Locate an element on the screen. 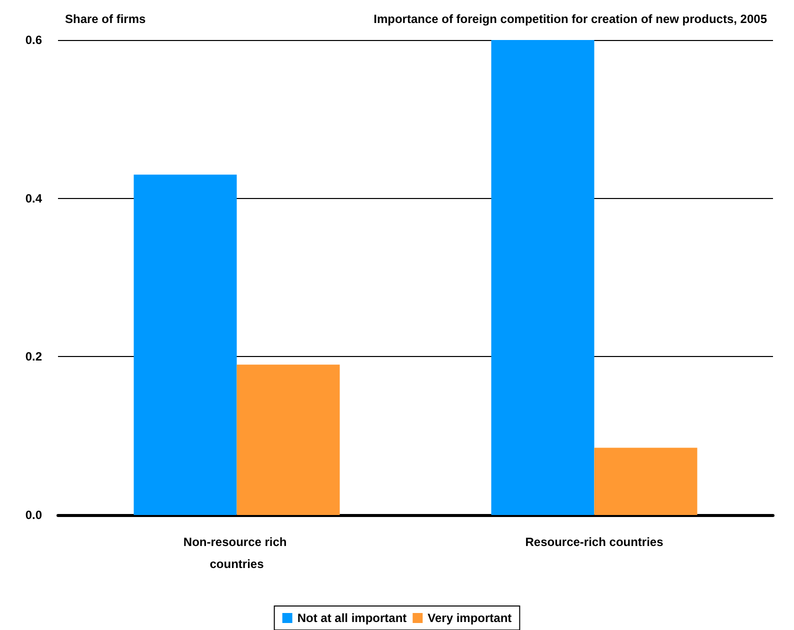 The image size is (794, 630). y-tick-label: 0.6 is located at coordinates (33, 40).